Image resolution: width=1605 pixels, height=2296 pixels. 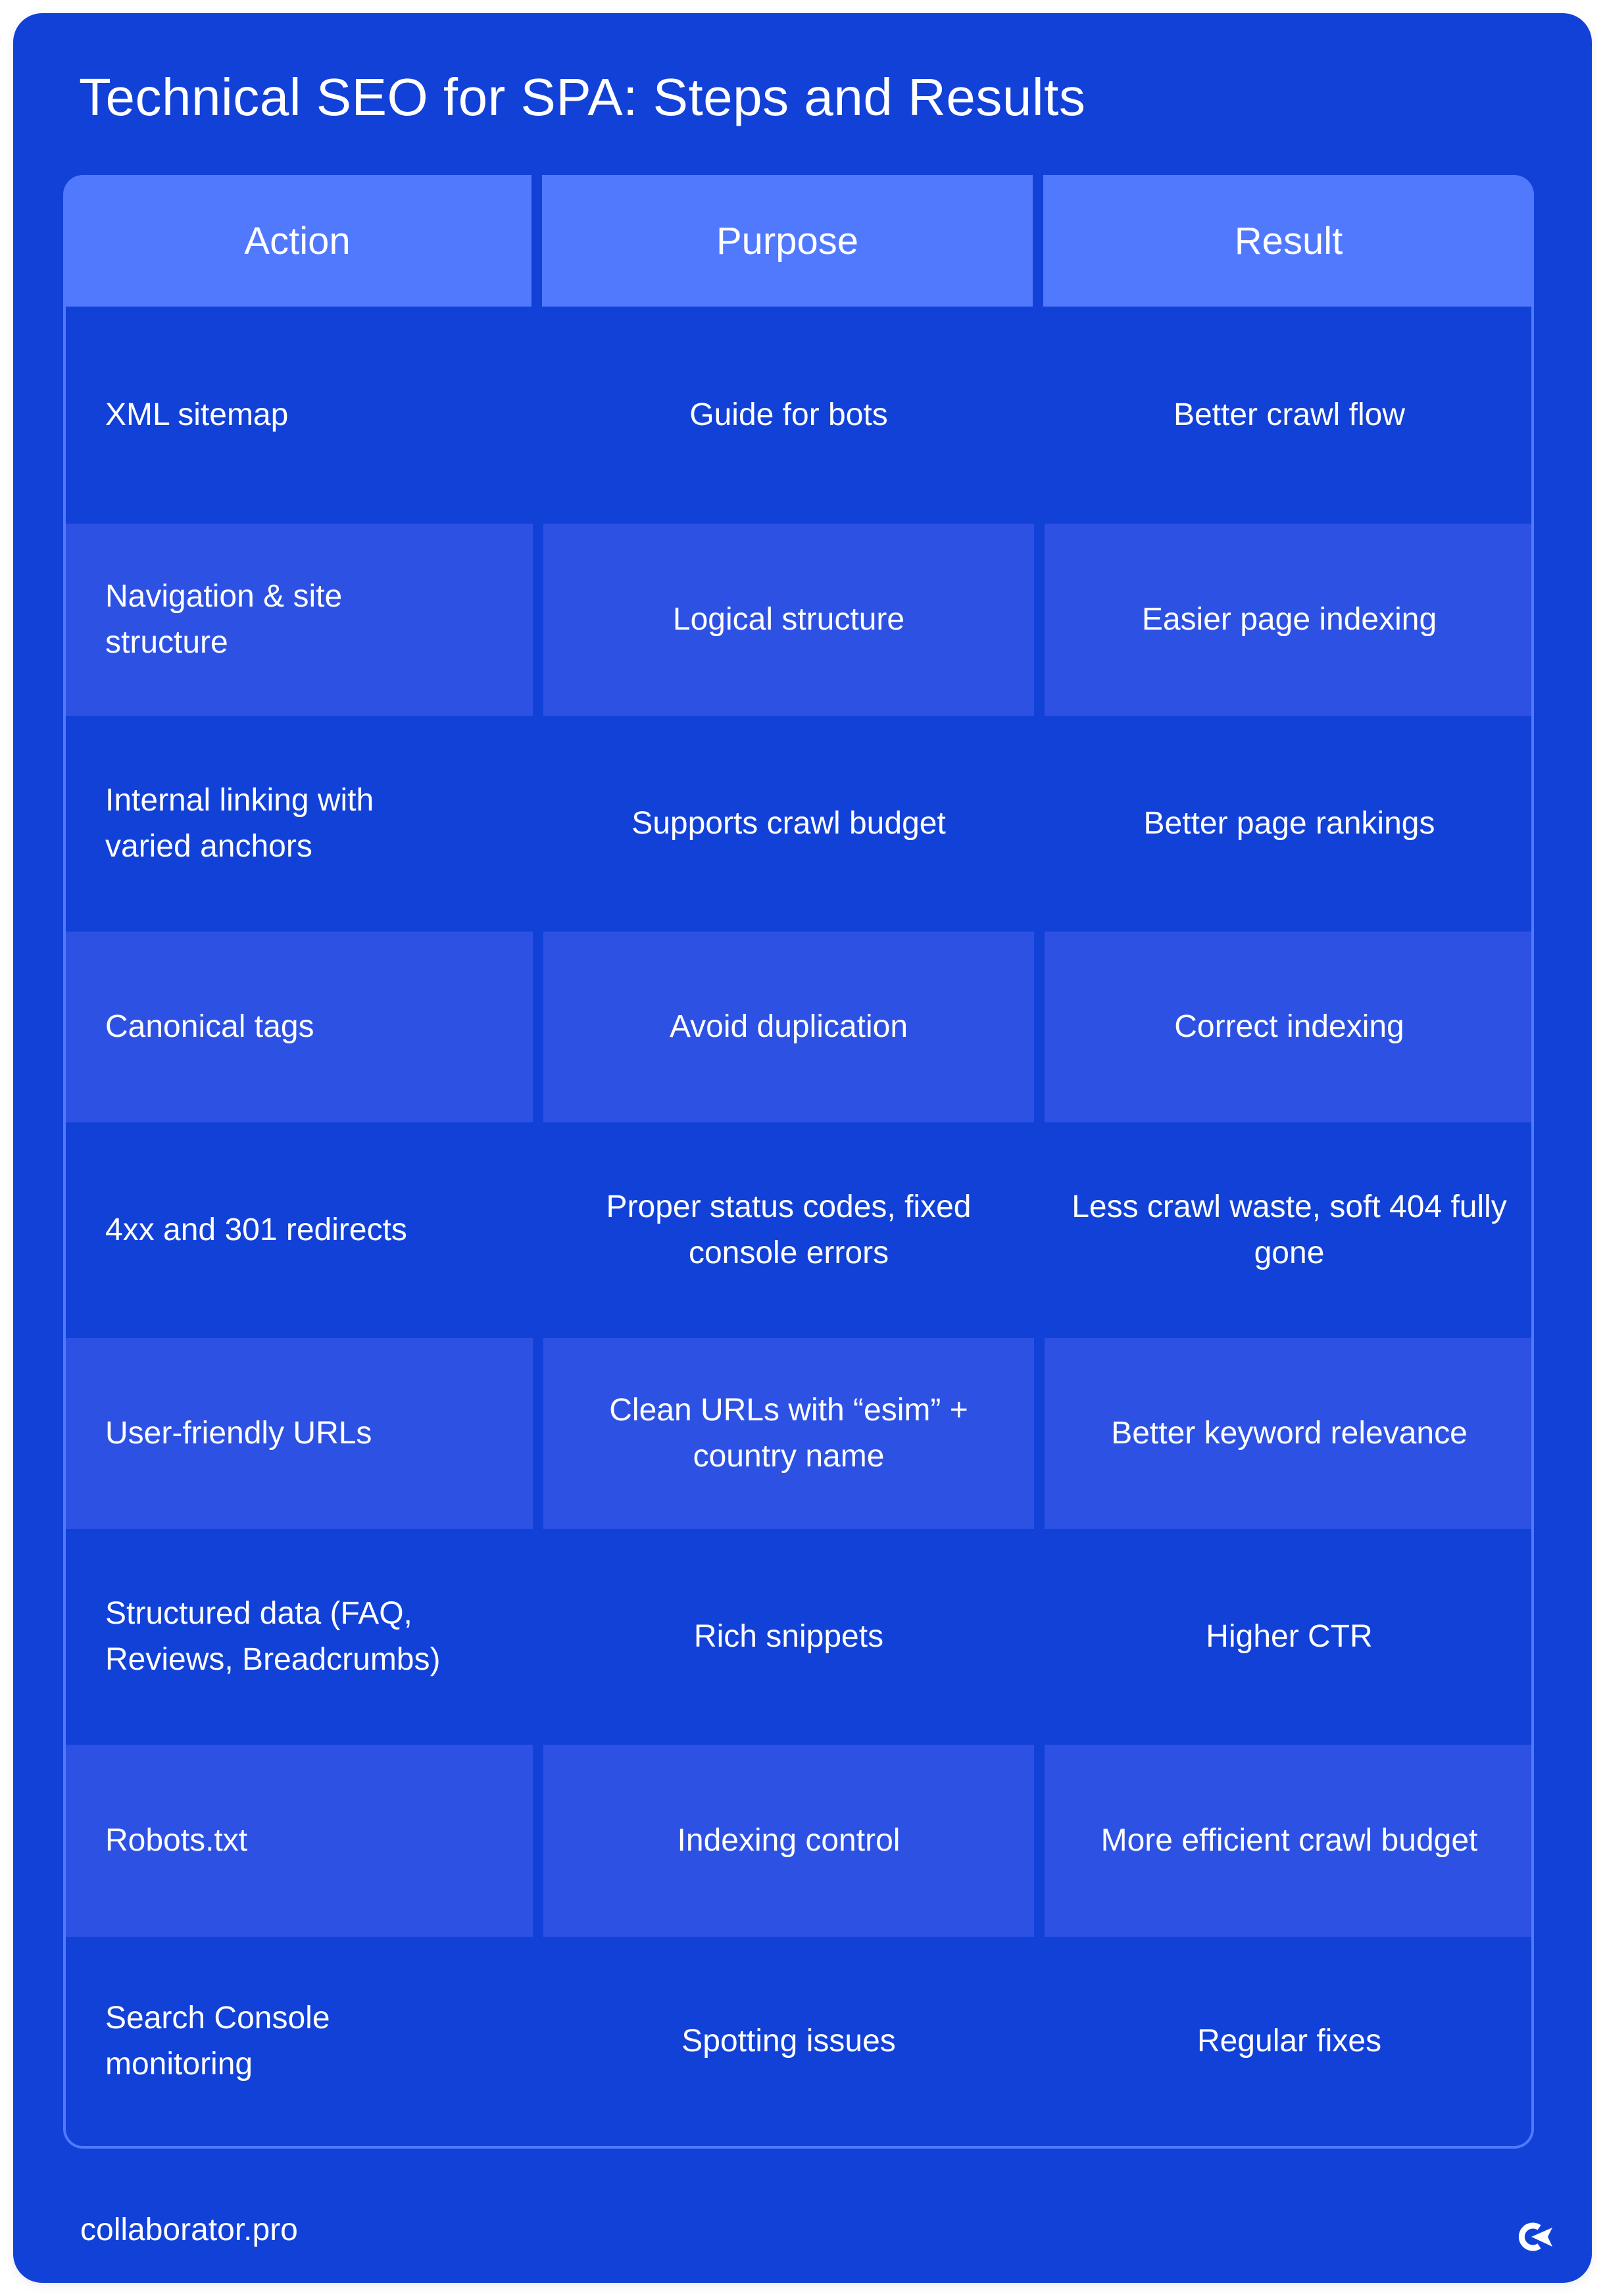 I want to click on page-title: Technical SEO for SPA: Steps and Results, so click(x=582, y=97).